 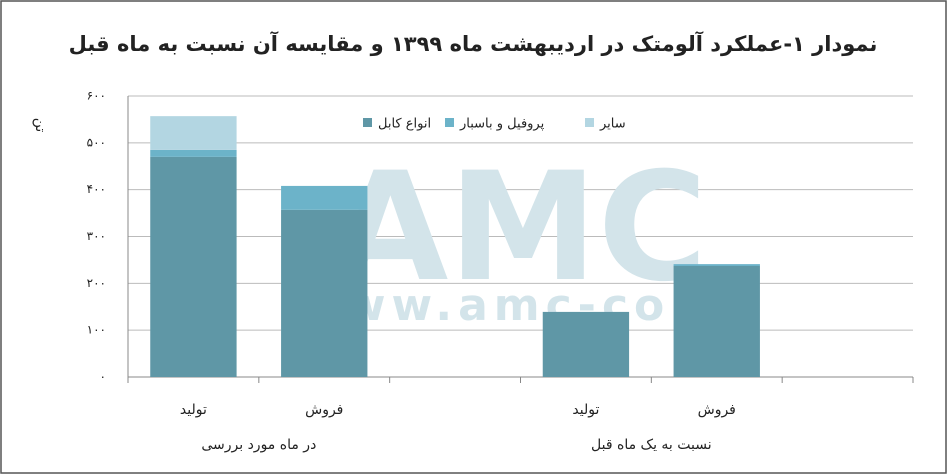 I want to click on group-label: نسبت به یک ماه قبل, so click(x=651, y=445).